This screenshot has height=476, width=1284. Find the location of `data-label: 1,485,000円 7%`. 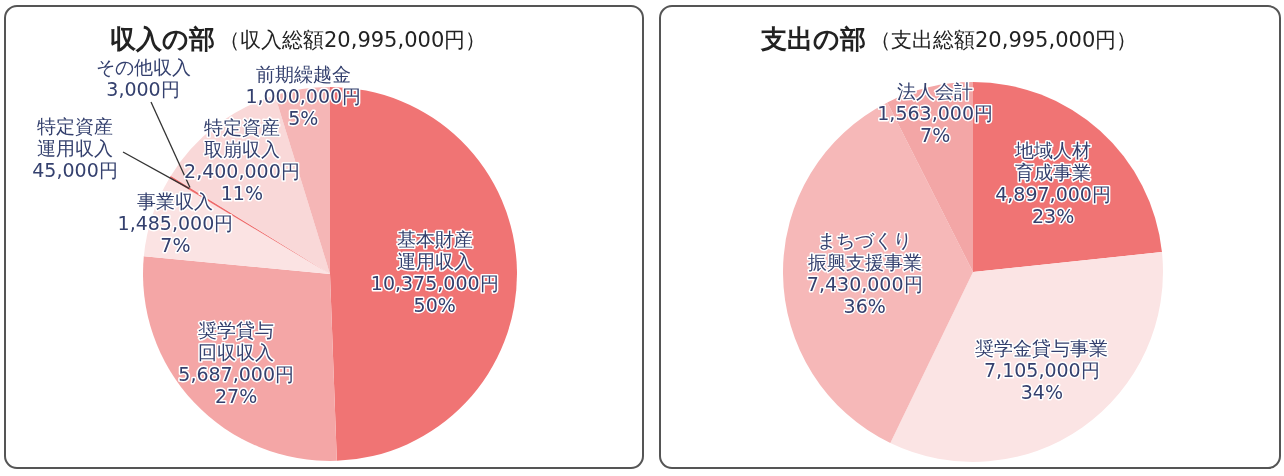

data-label: 1,485,000円 7% is located at coordinates (175, 234).